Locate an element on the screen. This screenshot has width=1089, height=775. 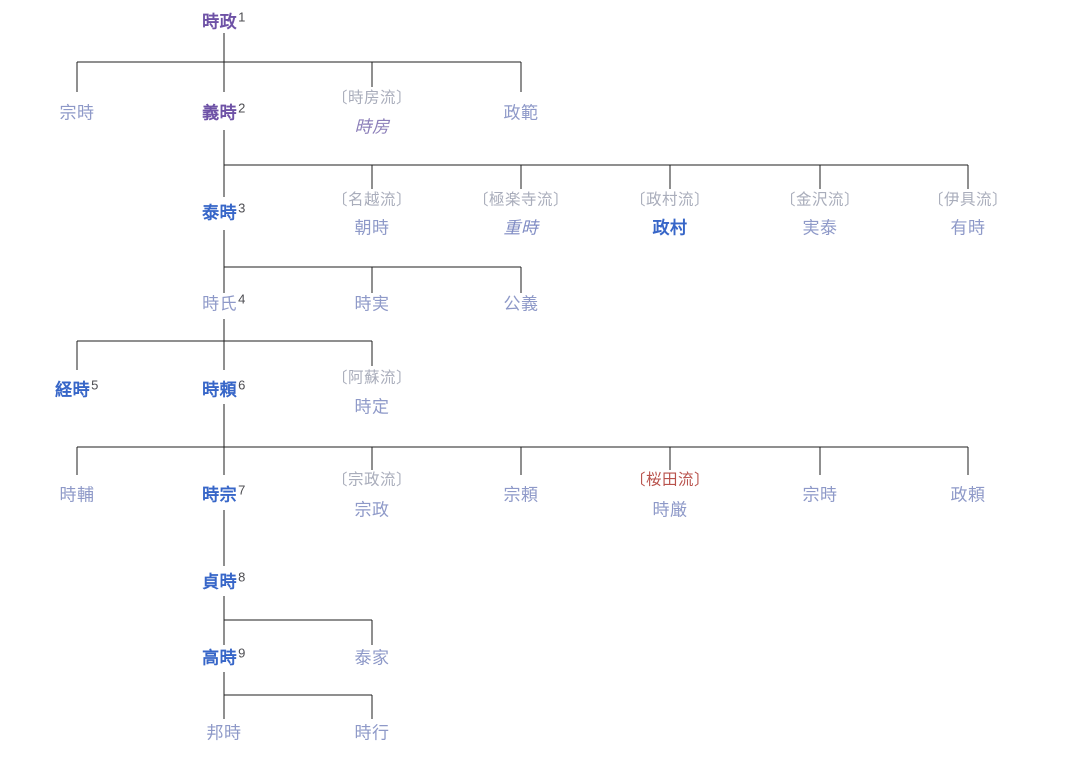
branch-label: 〔名越流〕 is located at coordinates (372, 200).